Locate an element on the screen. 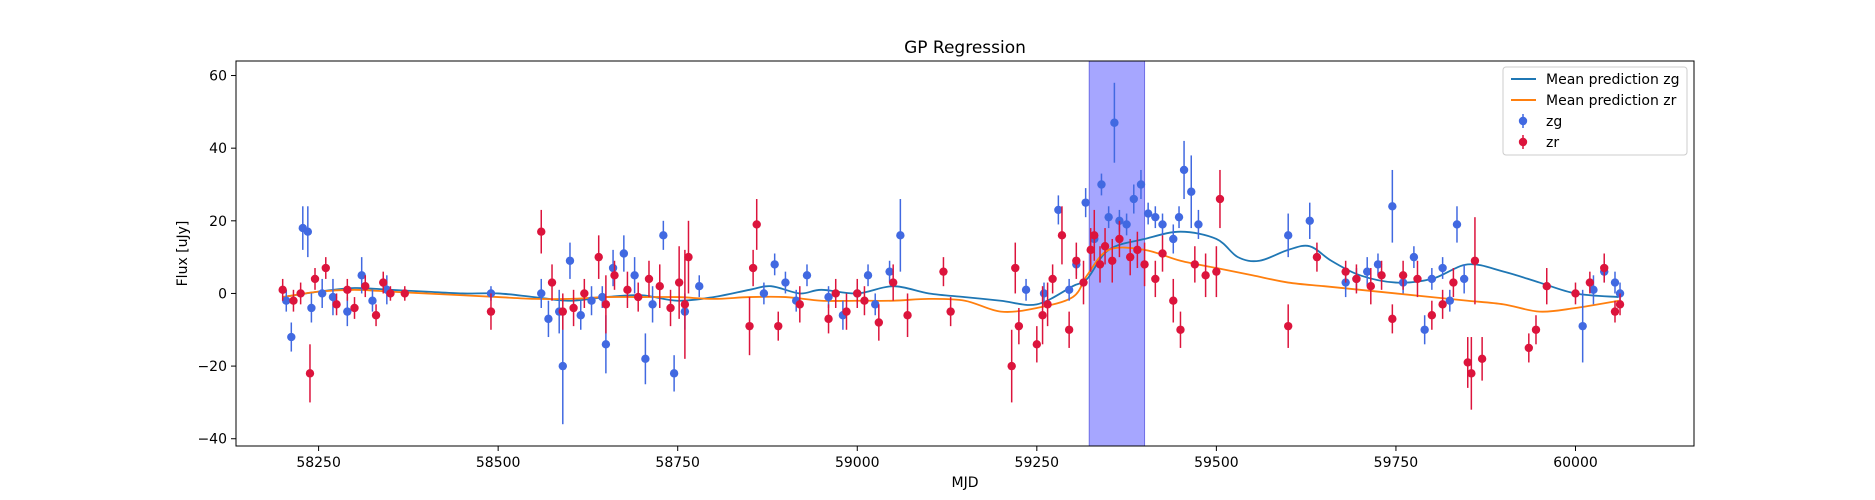  x-tick-label: 59250 is located at coordinates (1037, 463).